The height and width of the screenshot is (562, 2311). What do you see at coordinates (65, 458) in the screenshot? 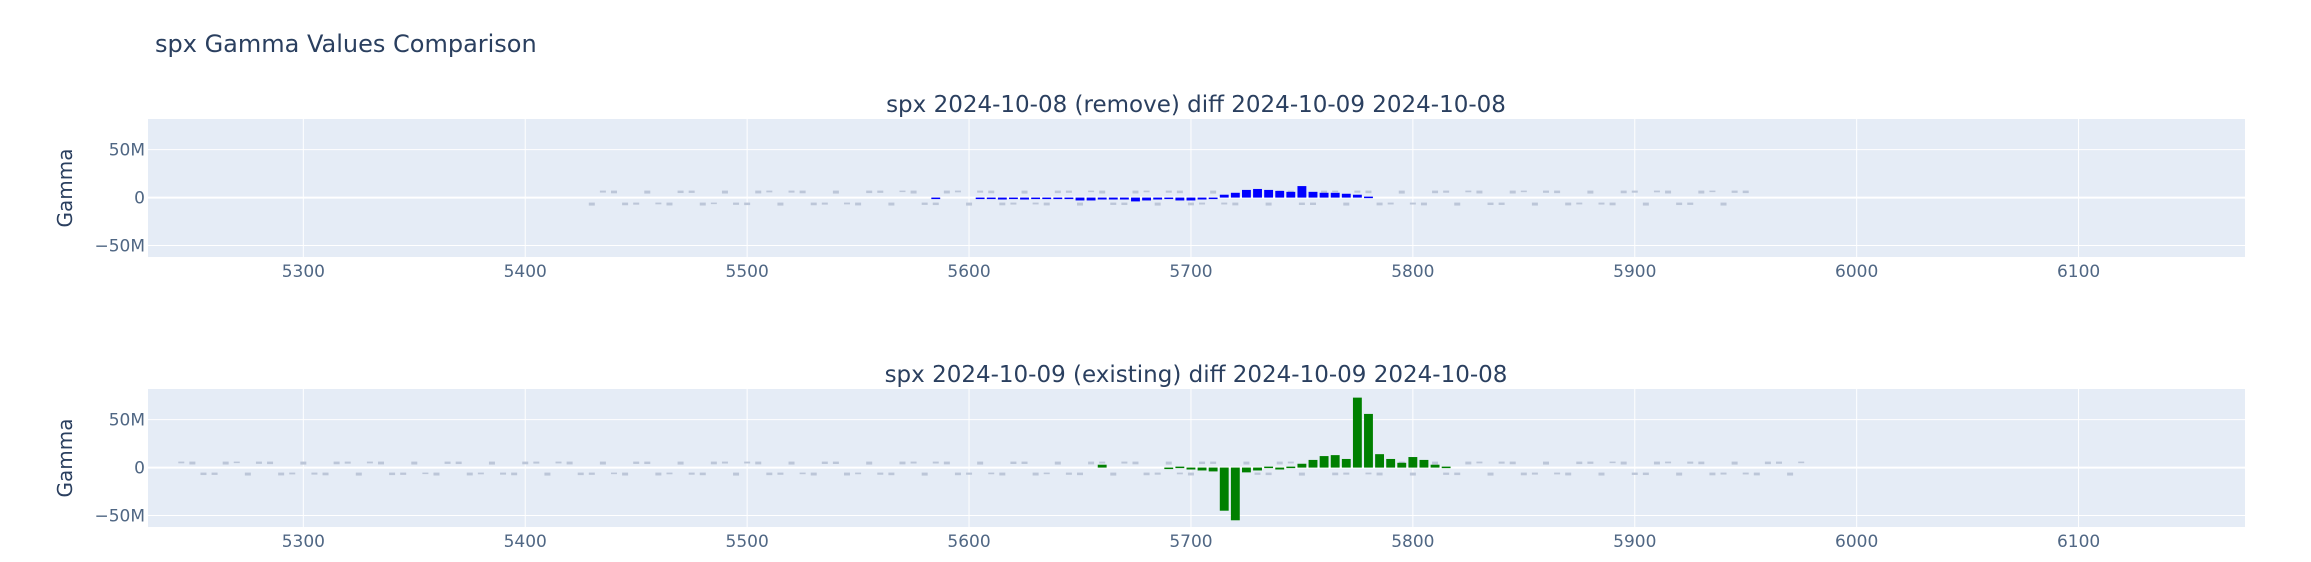
I see `y-axis-label-existing: Gamma` at bounding box center [65, 458].